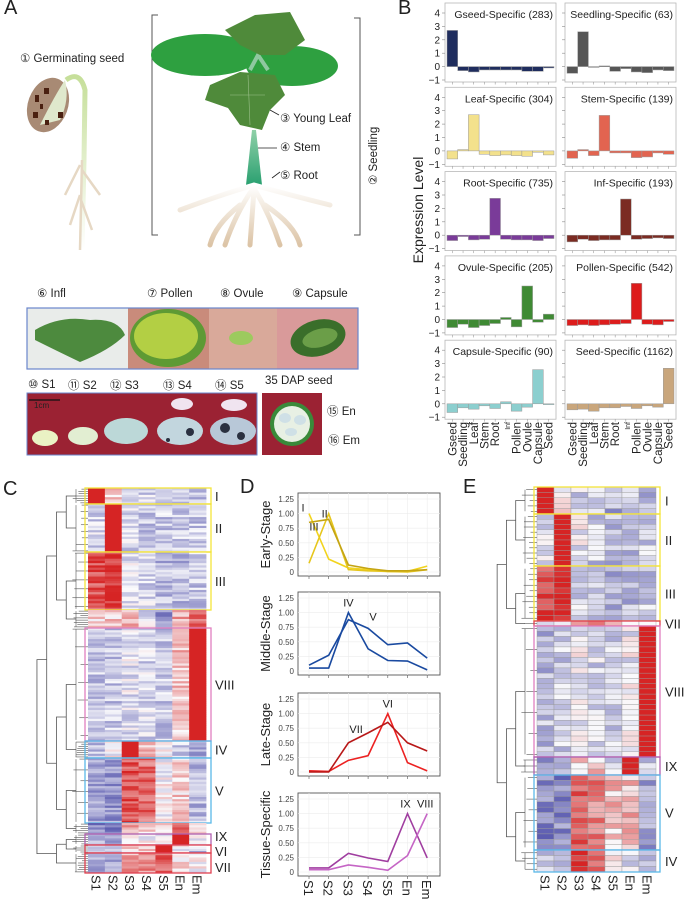 The width and height of the screenshot is (685, 899). What do you see at coordinates (225, 685) in the screenshot?
I see `cluster-label-VIII: VIII` at bounding box center [225, 685].